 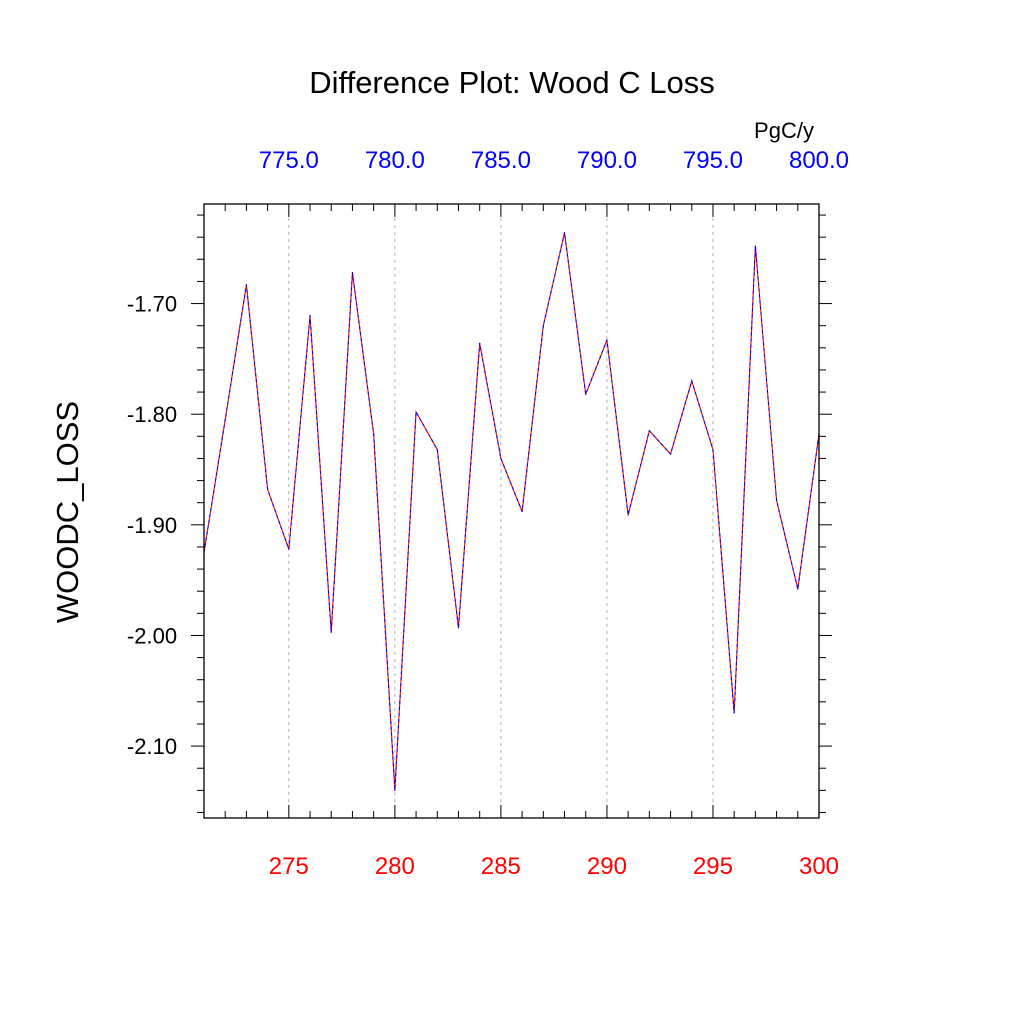 I want to click on x-tick-label-bottom: 290, so click(x=607, y=866).